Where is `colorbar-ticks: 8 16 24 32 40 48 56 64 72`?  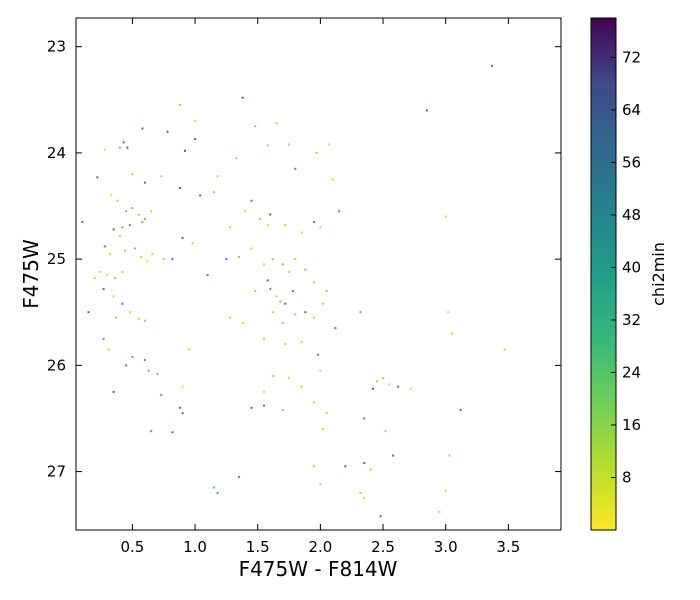 colorbar-ticks: 8 16 24 32 40 48 56 64 72 is located at coordinates (626, 267).